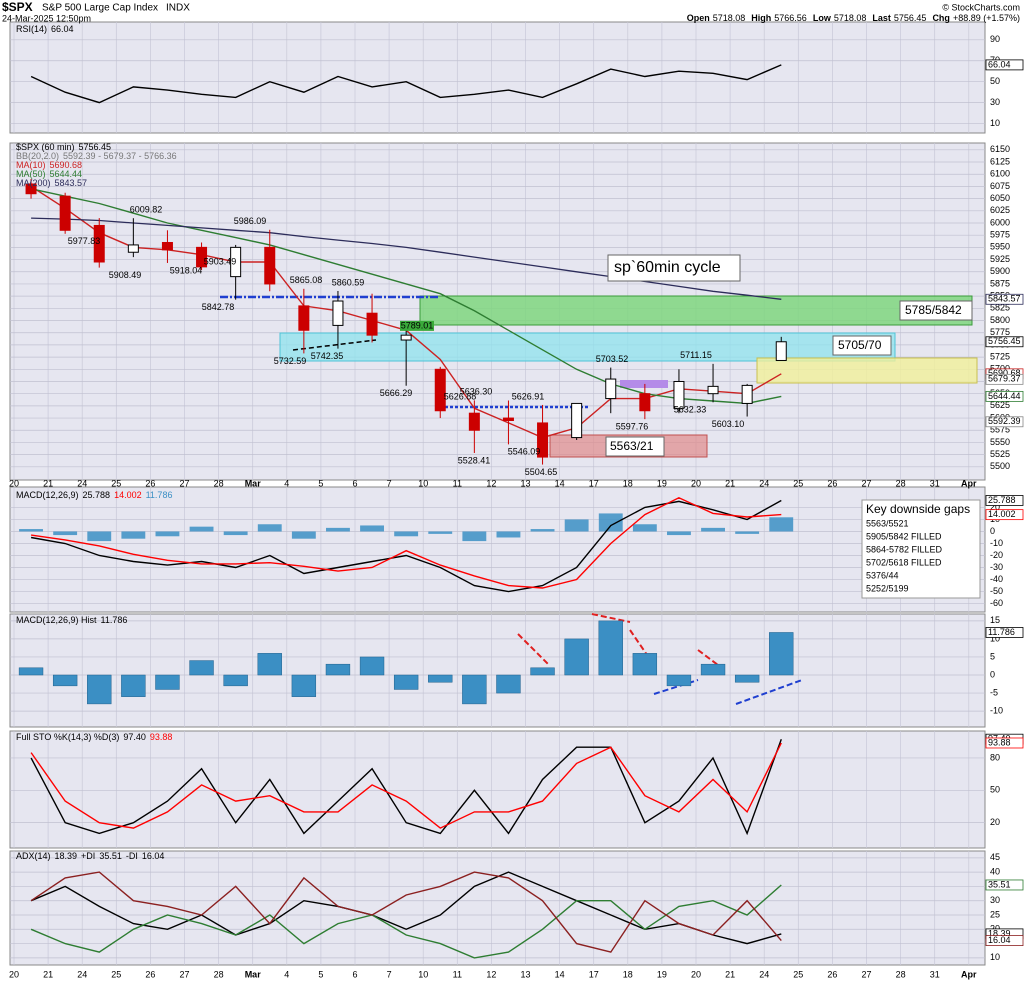  What do you see at coordinates (31, 165) in the screenshot?
I see `legend-item: MA(10)` at bounding box center [31, 165].